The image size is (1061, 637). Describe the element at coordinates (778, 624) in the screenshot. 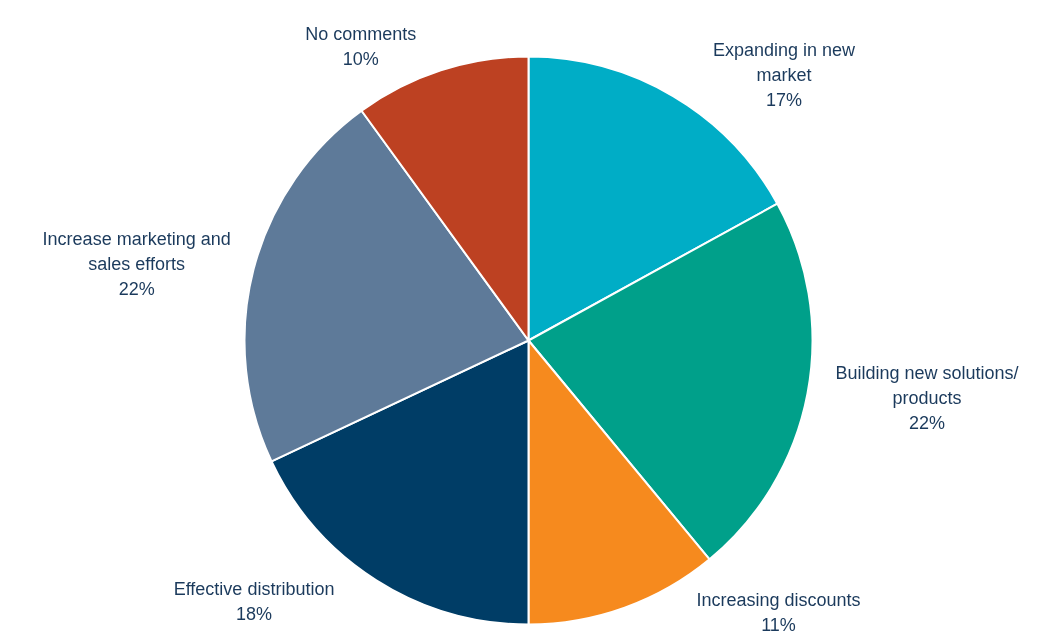

I see `data-label: 11%` at that location.